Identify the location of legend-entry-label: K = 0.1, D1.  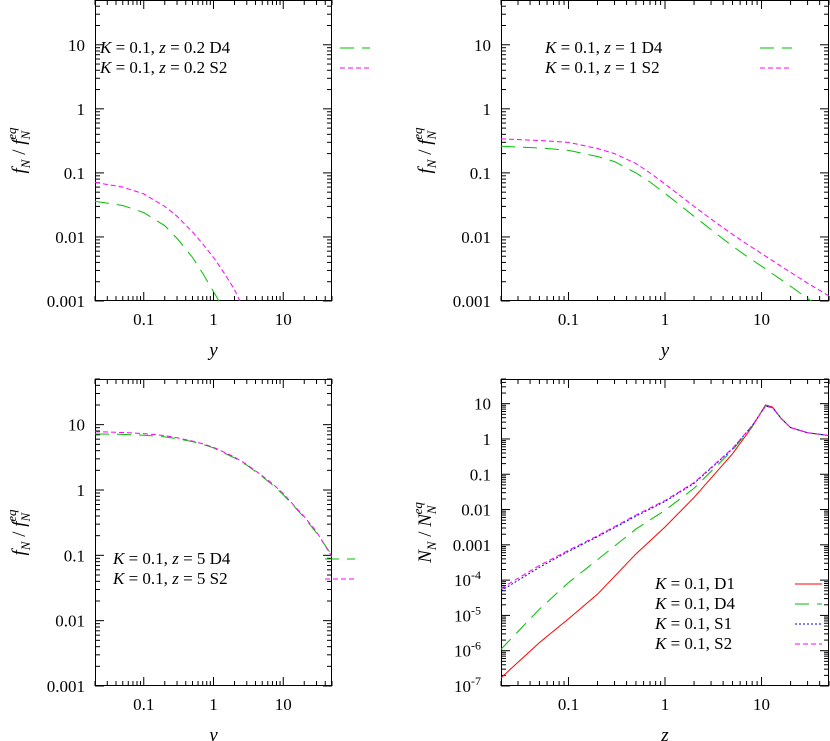
(694, 583).